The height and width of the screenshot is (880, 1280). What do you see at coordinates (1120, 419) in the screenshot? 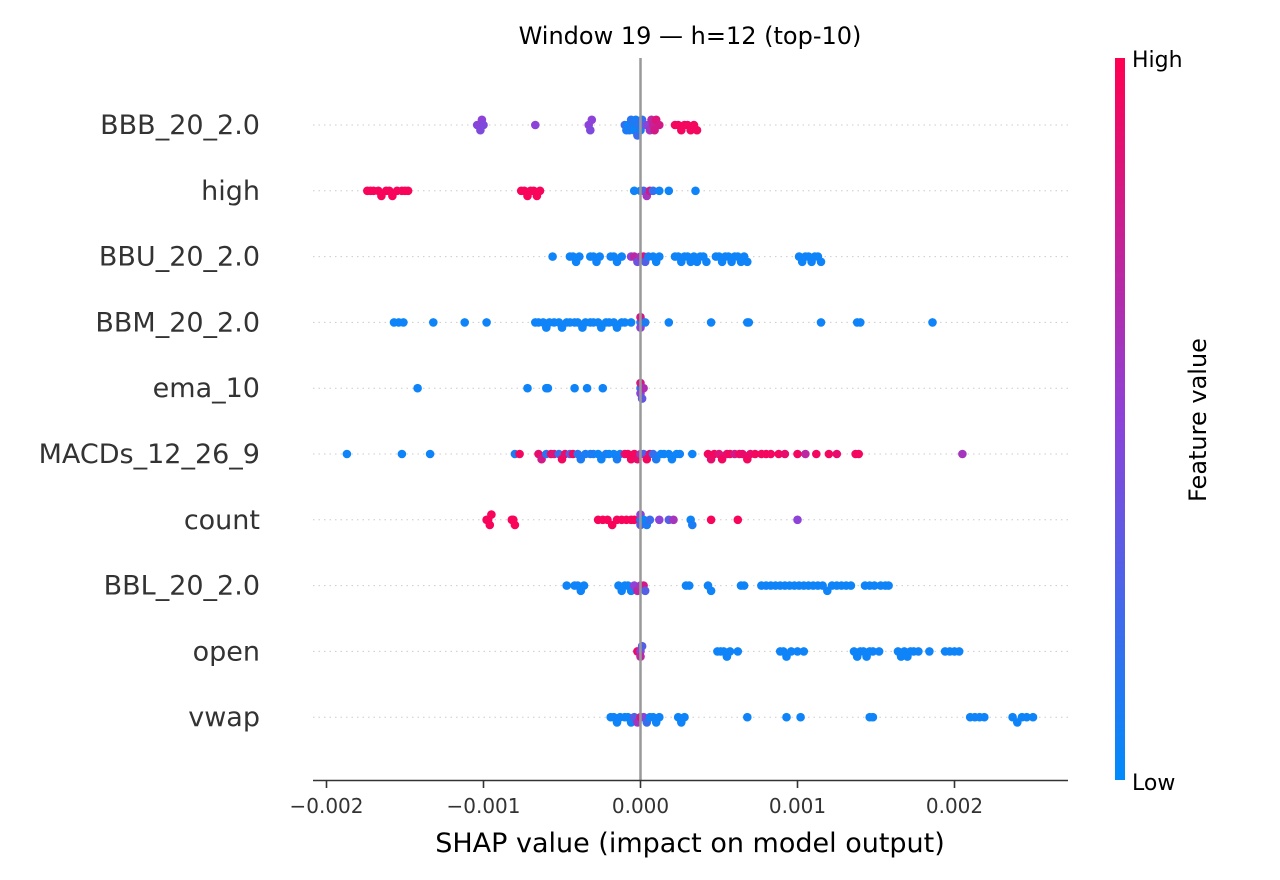
I see `colorbar` at bounding box center [1120, 419].